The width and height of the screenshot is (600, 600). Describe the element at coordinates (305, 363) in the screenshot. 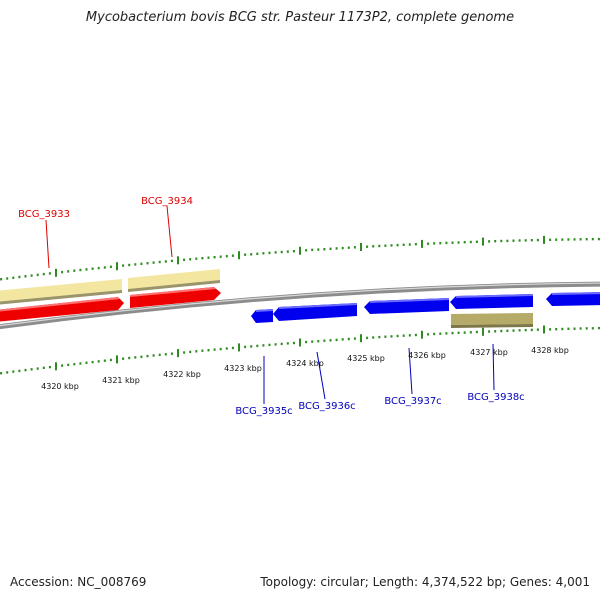

I see `scale-label: 4324 kbp` at that location.